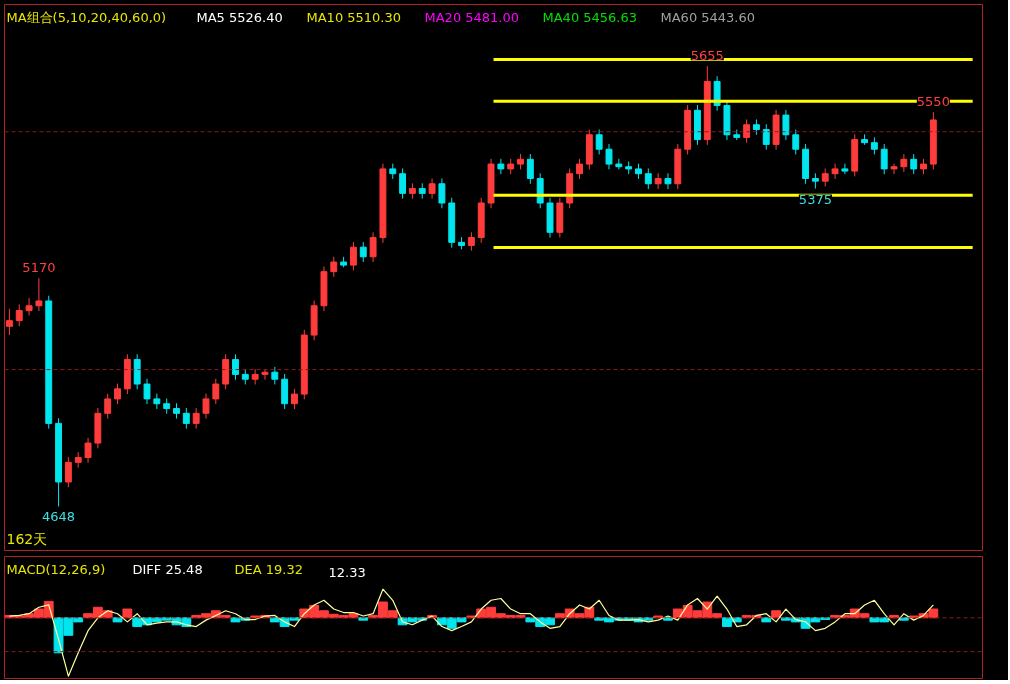 This screenshot has height=684, width=1010. What do you see at coordinates (590, 17) in the screenshot?
I see `text: MA40 5456.63` at bounding box center [590, 17].